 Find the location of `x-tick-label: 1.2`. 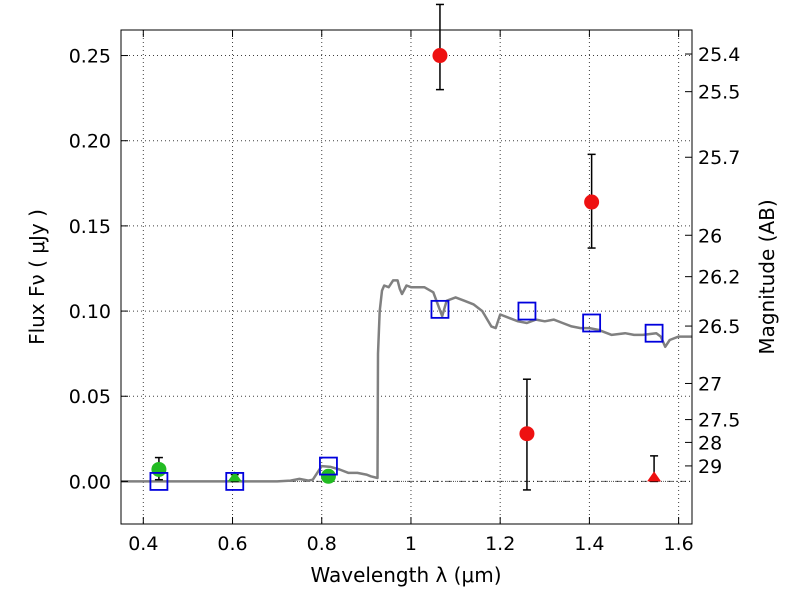

x-tick-label: 1.2 is located at coordinates (500, 544).